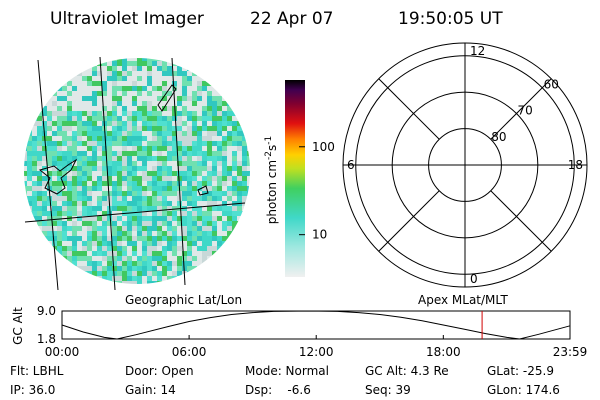 This screenshot has height=400, width=600. What do you see at coordinates (498, 137) in the screenshot?
I see `lat-label: 80` at bounding box center [498, 137].